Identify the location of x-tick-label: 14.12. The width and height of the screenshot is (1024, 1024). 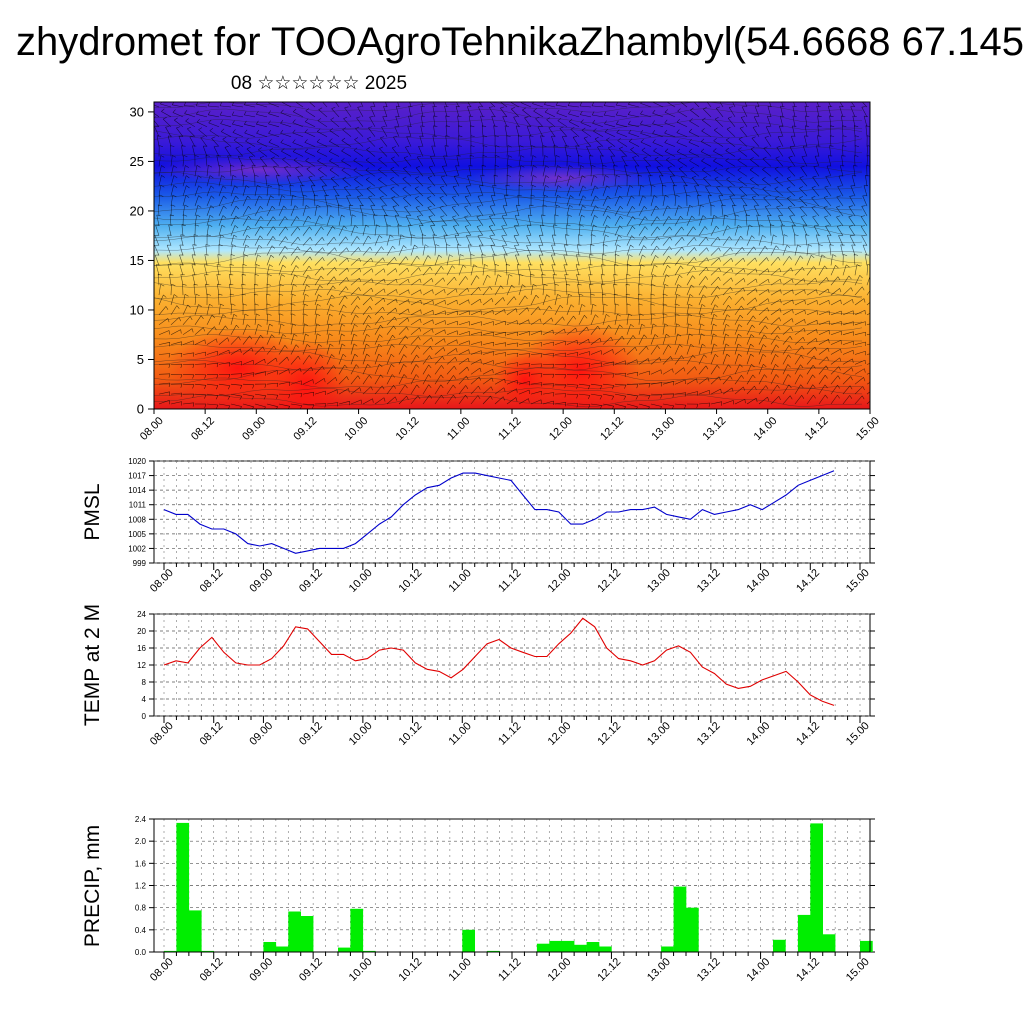
(808, 581).